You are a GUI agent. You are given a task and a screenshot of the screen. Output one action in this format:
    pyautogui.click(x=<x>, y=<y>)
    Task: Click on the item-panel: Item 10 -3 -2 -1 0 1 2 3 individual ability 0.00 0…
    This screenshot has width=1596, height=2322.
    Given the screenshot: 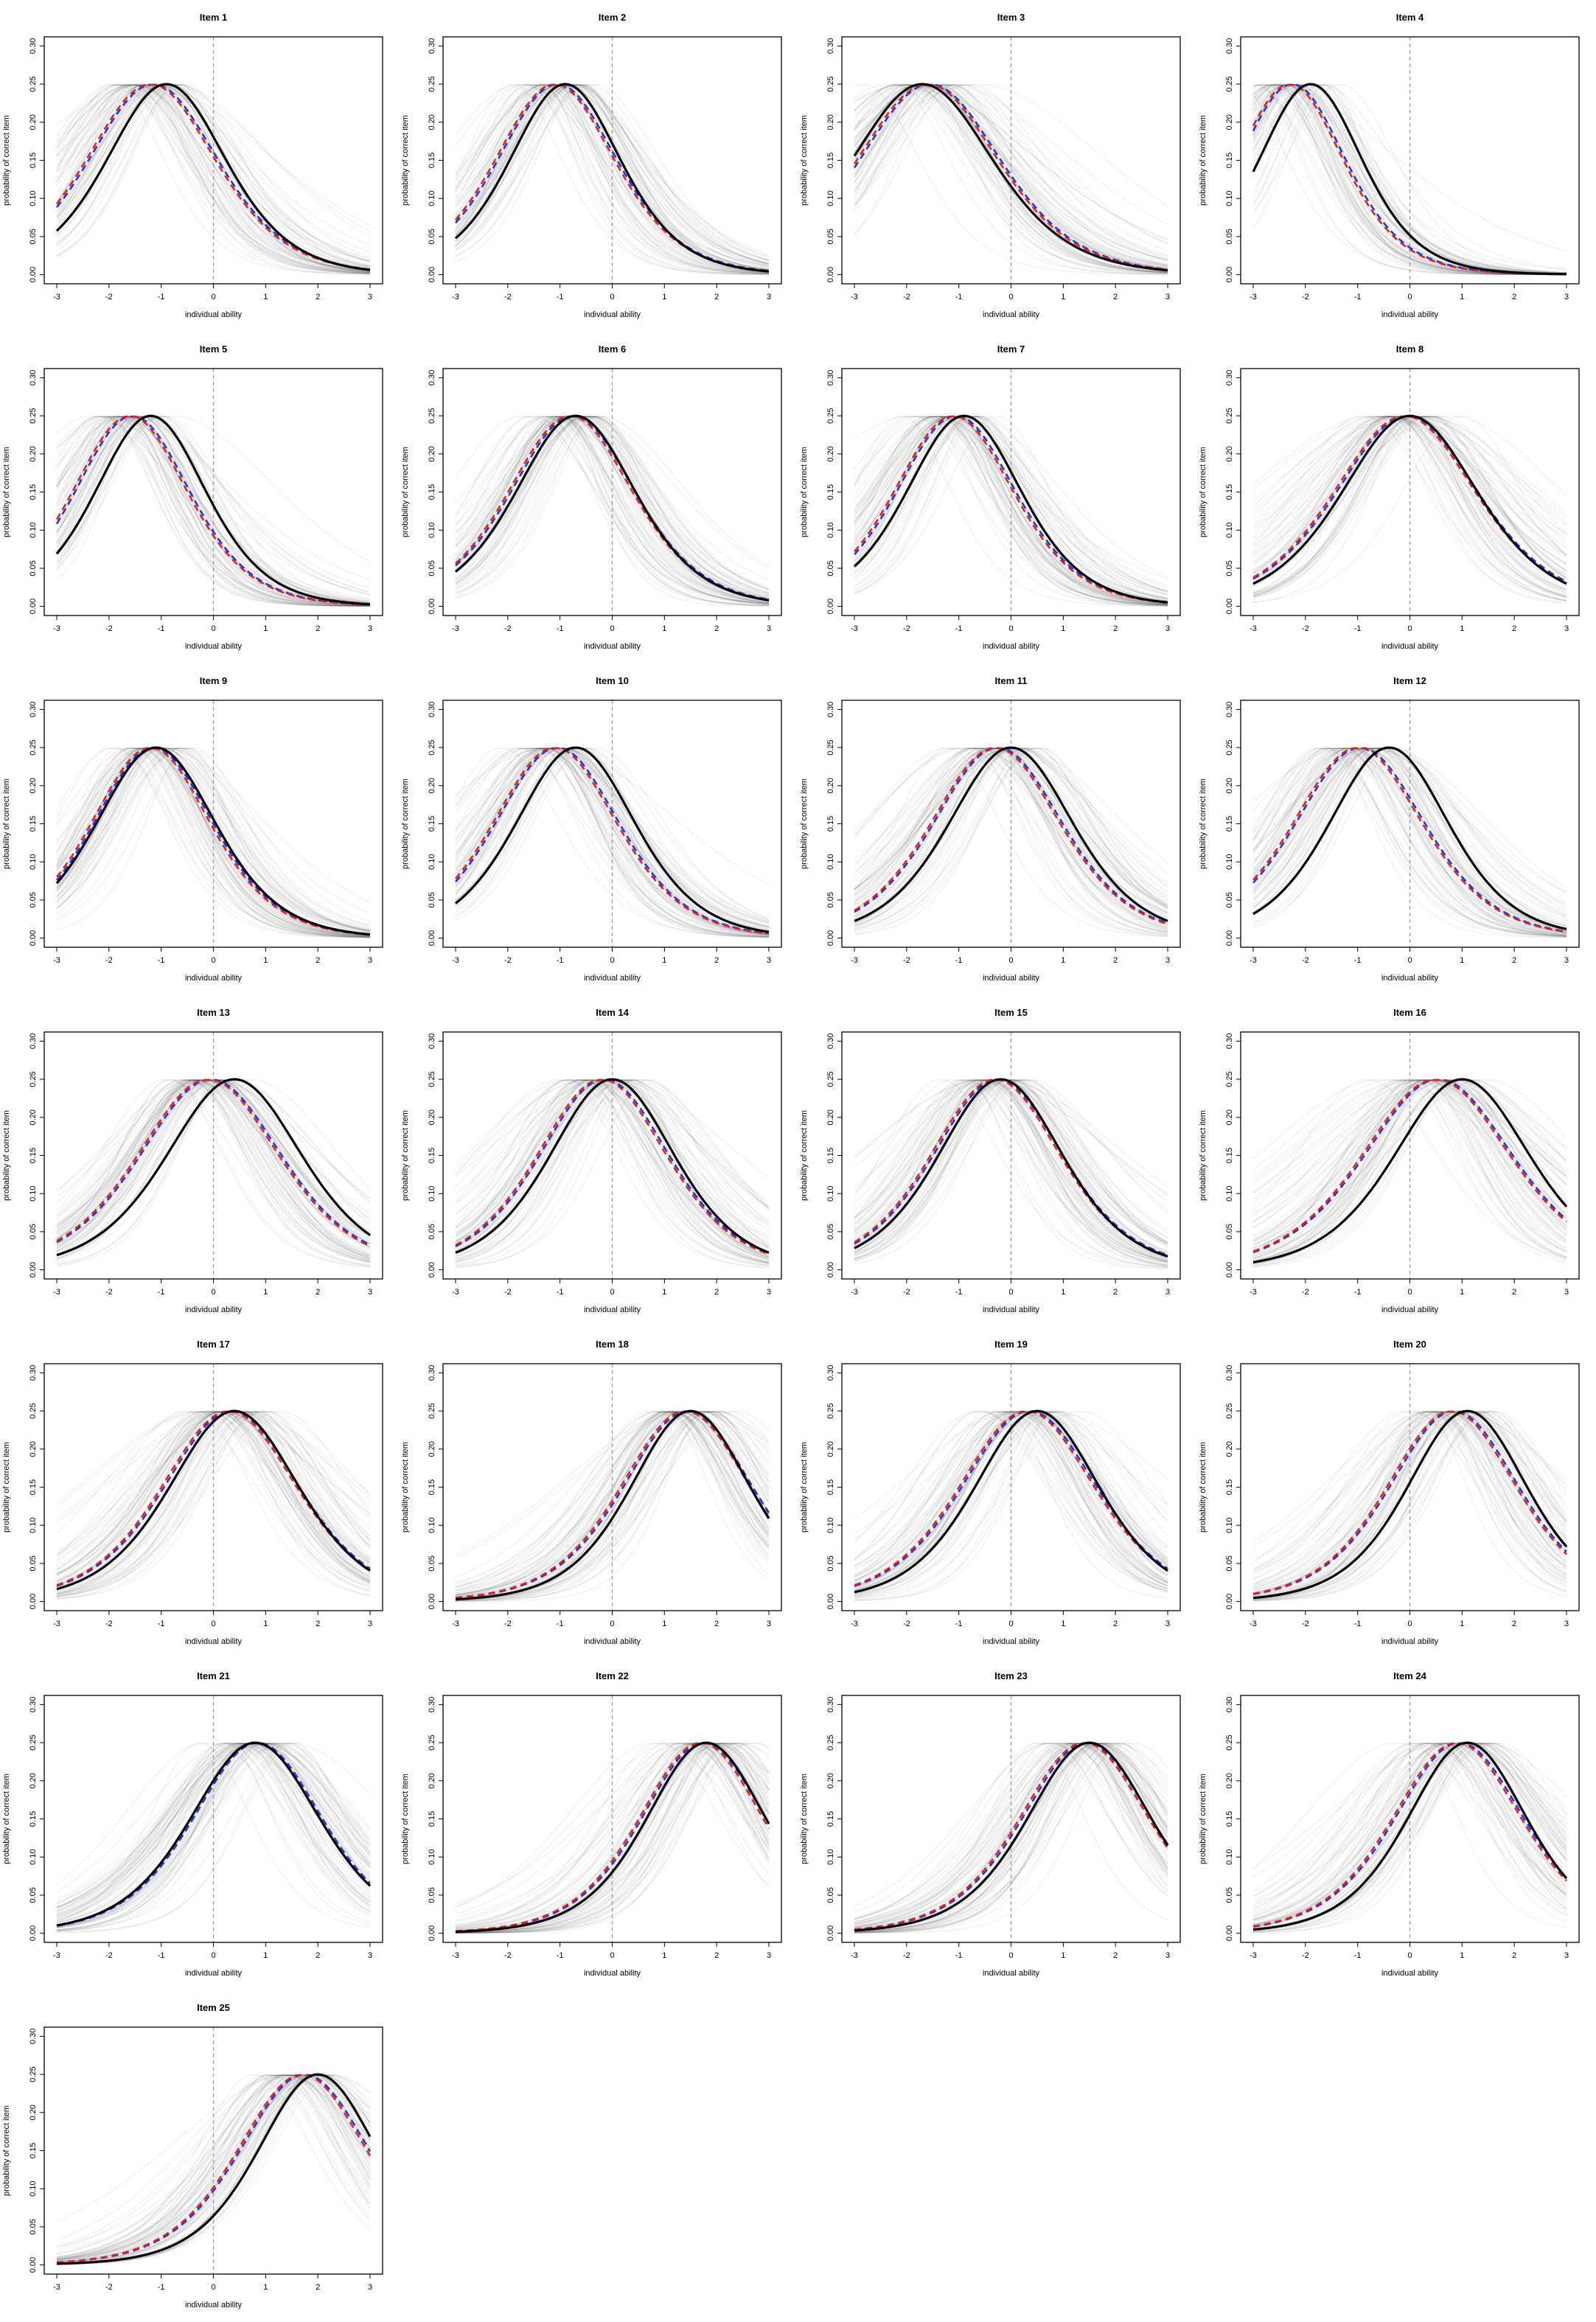 What is the action you would take?
    pyautogui.click(x=598, y=829)
    